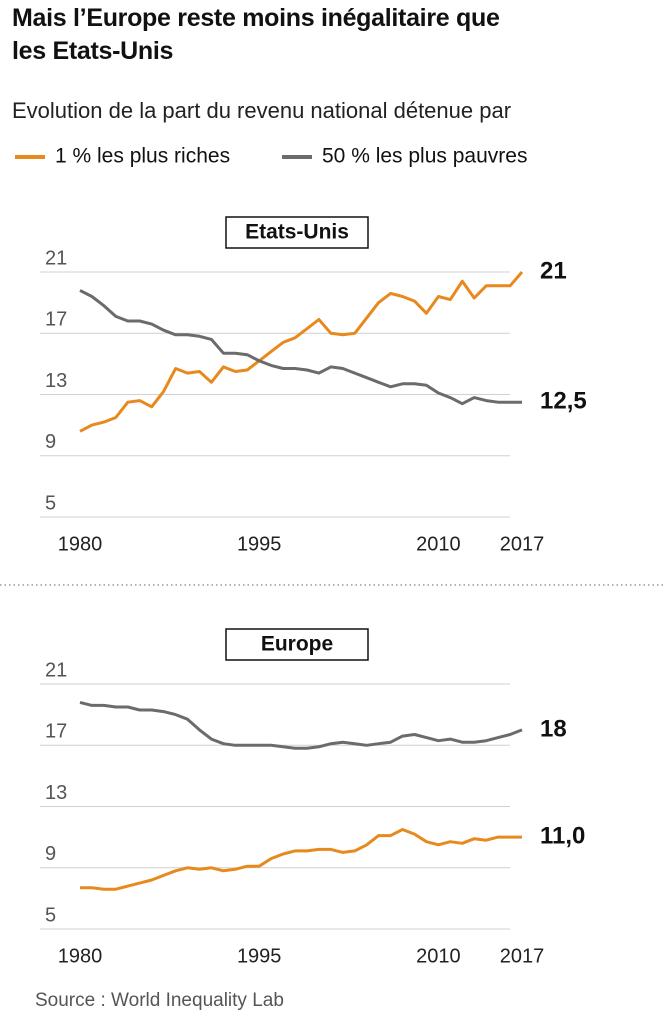  What do you see at coordinates (563, 401) in the screenshot?
I see `value-label: 12,5` at bounding box center [563, 401].